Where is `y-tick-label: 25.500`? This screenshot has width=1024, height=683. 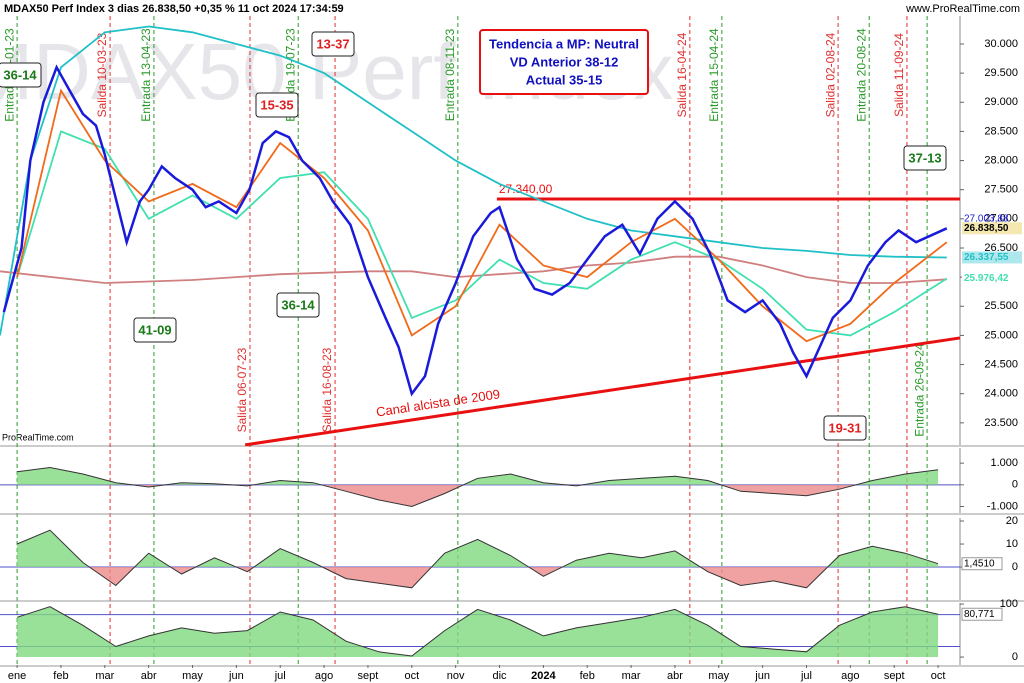
y-tick-label: 25.500 is located at coordinates (1001, 306).